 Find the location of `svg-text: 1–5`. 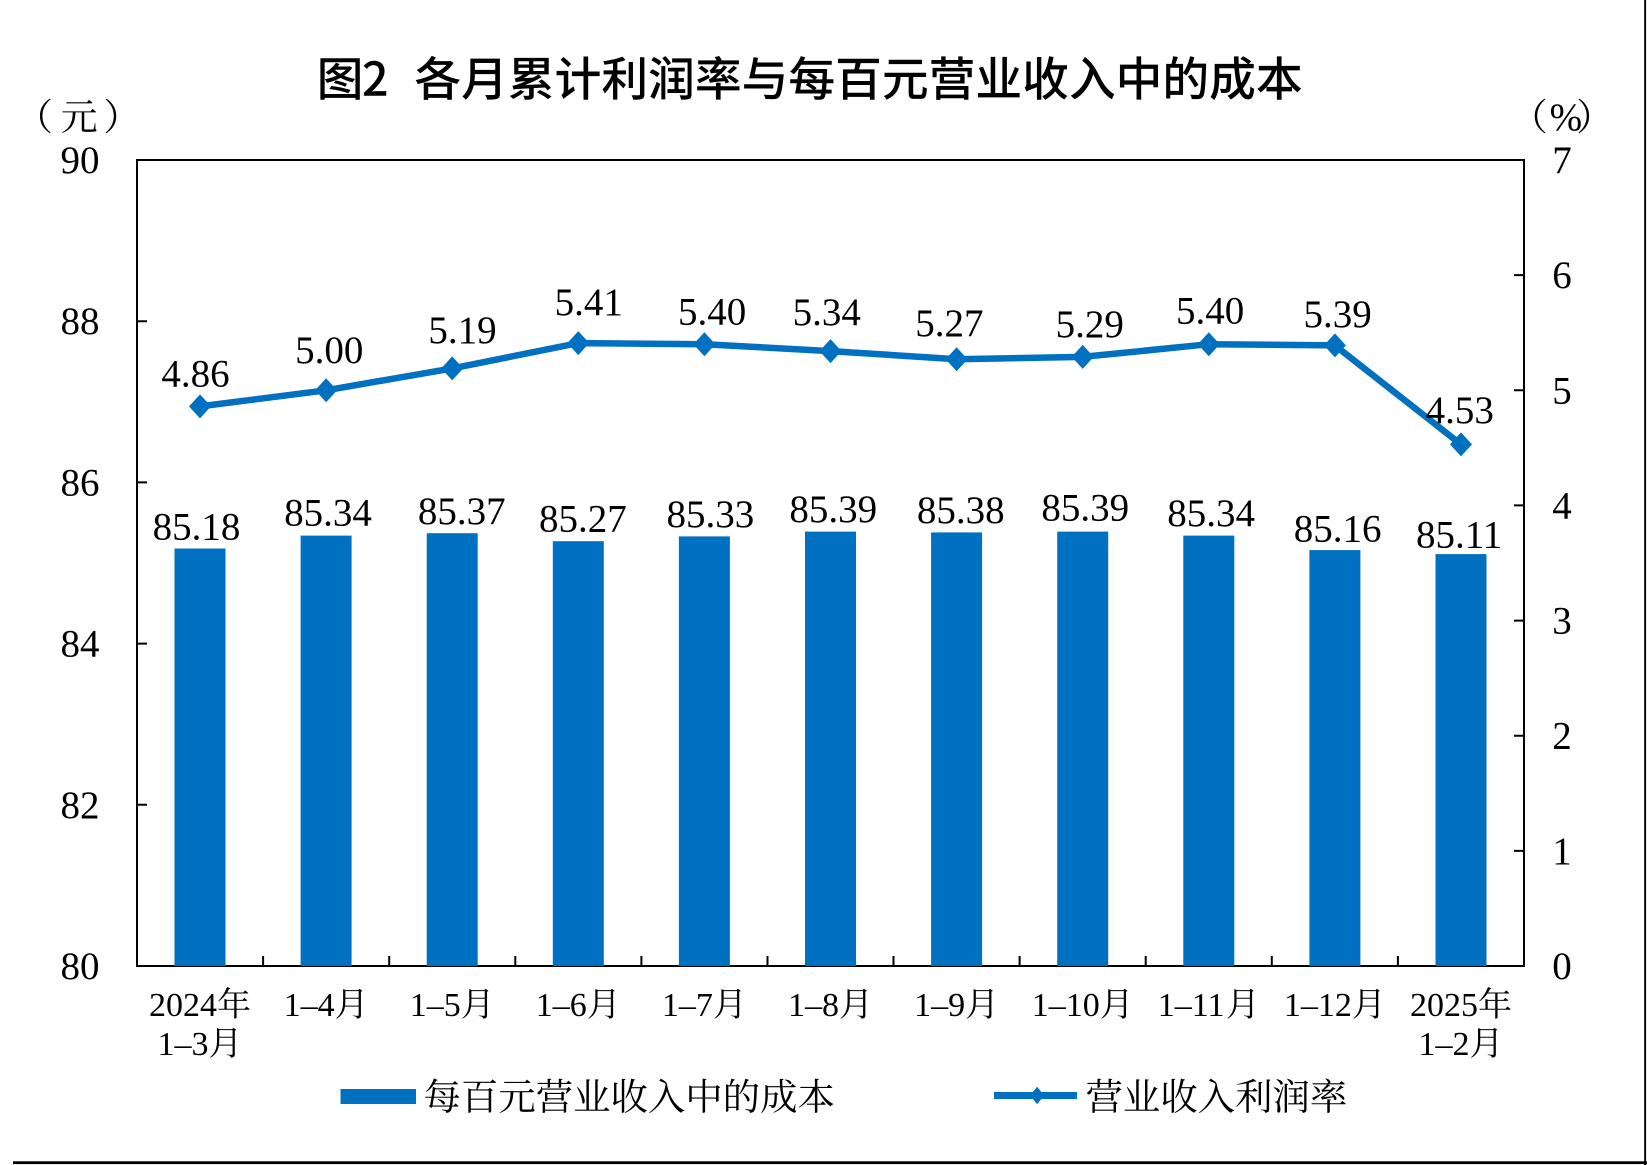

svg-text: 1–5 is located at coordinates (435, 1005).